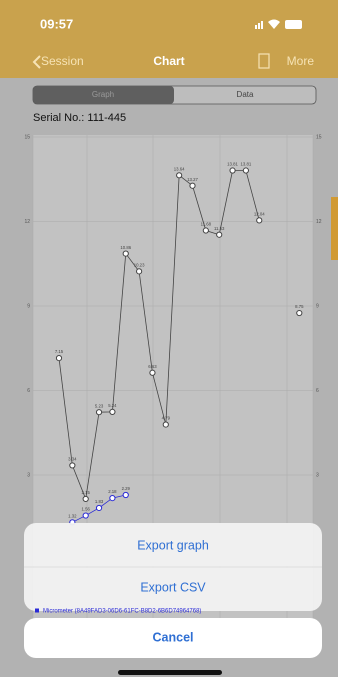 This screenshot has height=677, width=338. What do you see at coordinates (79, 118) in the screenshot?
I see `serial-number: Serial No.: 111-445` at bounding box center [79, 118].